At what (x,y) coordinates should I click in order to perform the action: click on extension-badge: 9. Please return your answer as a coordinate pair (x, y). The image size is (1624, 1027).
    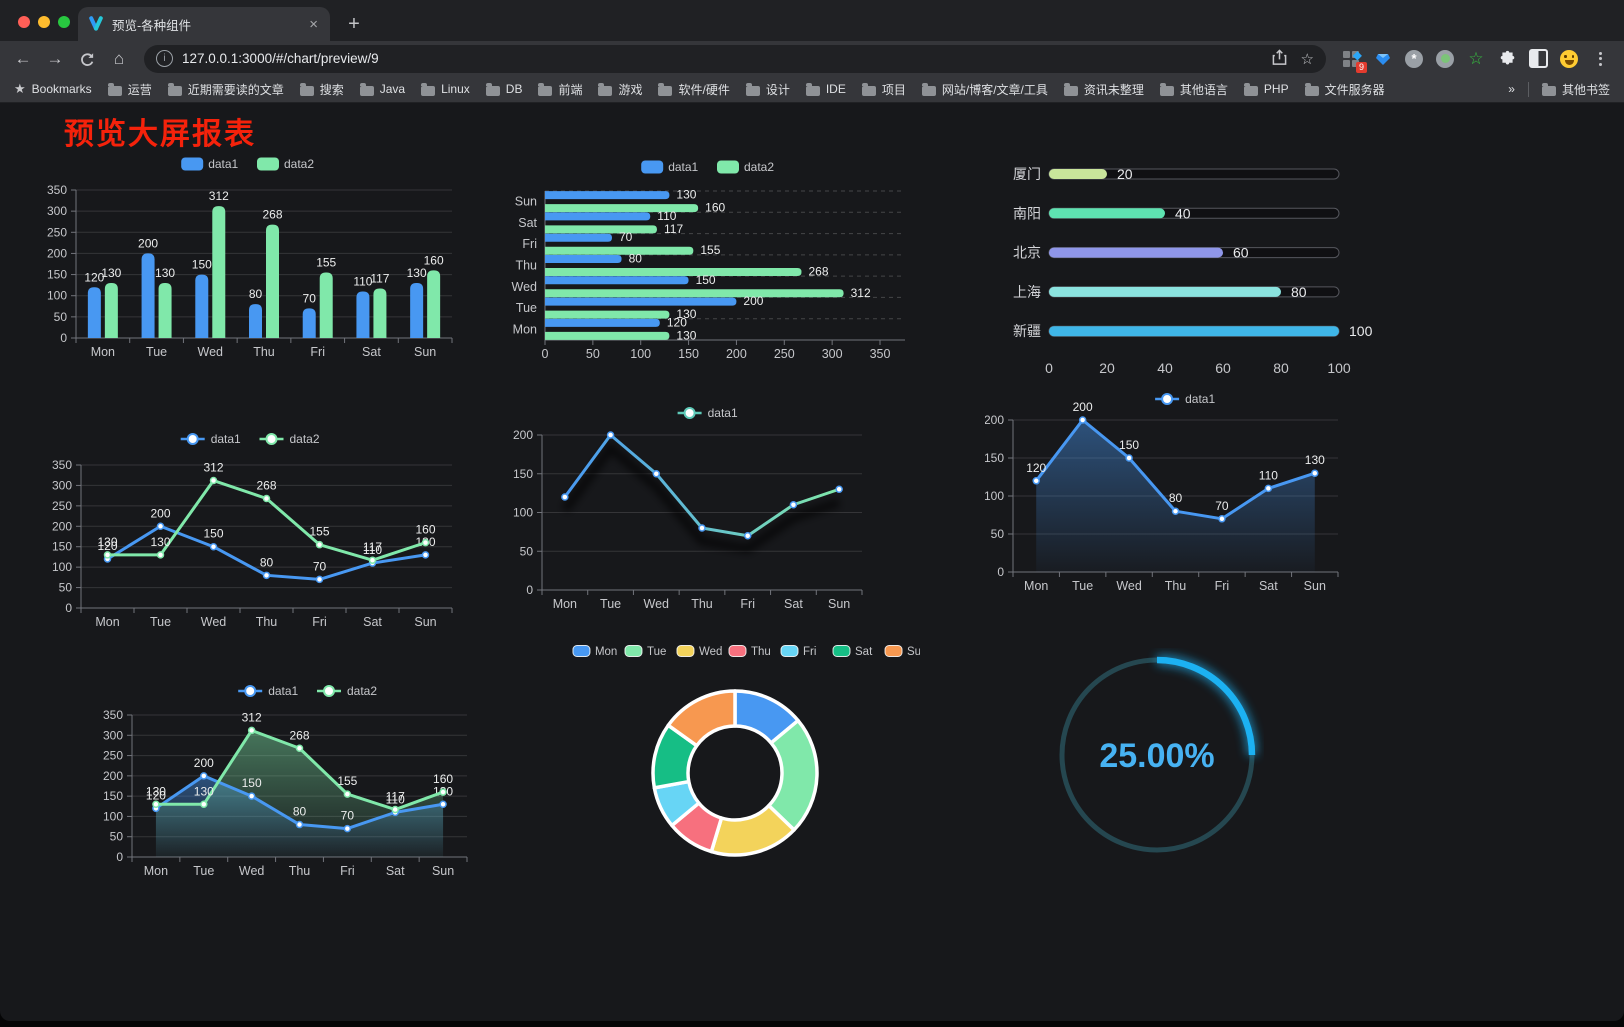
    Looking at the image, I should click on (1361, 67).